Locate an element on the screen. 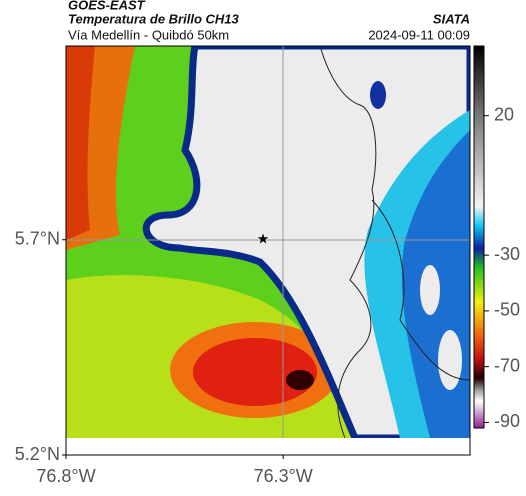 The height and width of the screenshot is (496, 526). y-tick-label: 5.7°N is located at coordinates (37, 238).